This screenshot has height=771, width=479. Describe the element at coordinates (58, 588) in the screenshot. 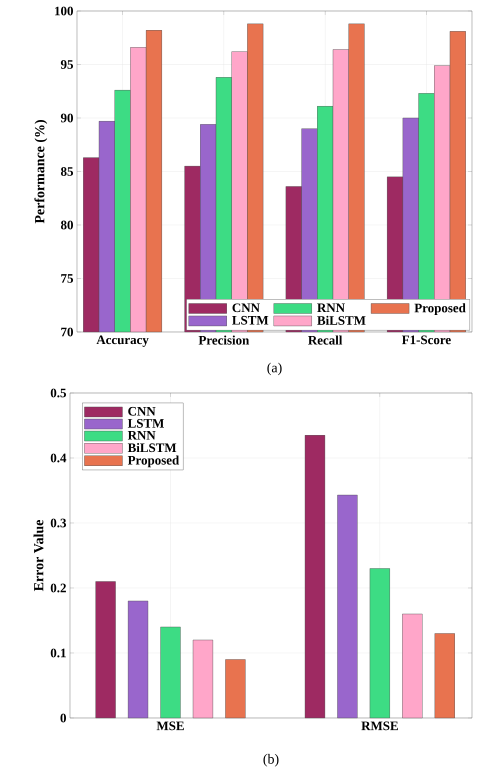

I see `y-tick-label: 0.2` at that location.